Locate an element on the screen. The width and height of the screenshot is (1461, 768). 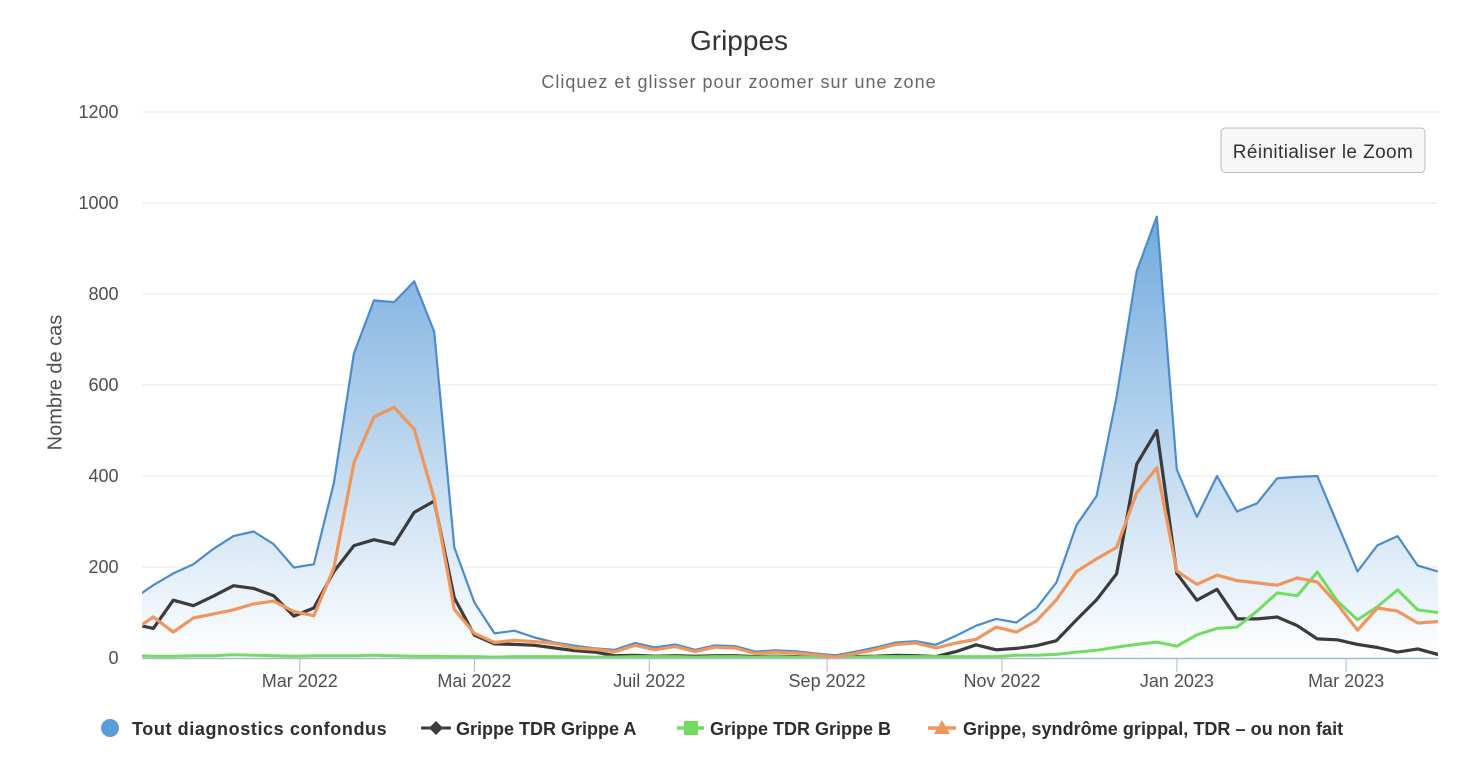
svg-text: Nombre de cas is located at coordinates (56, 383).